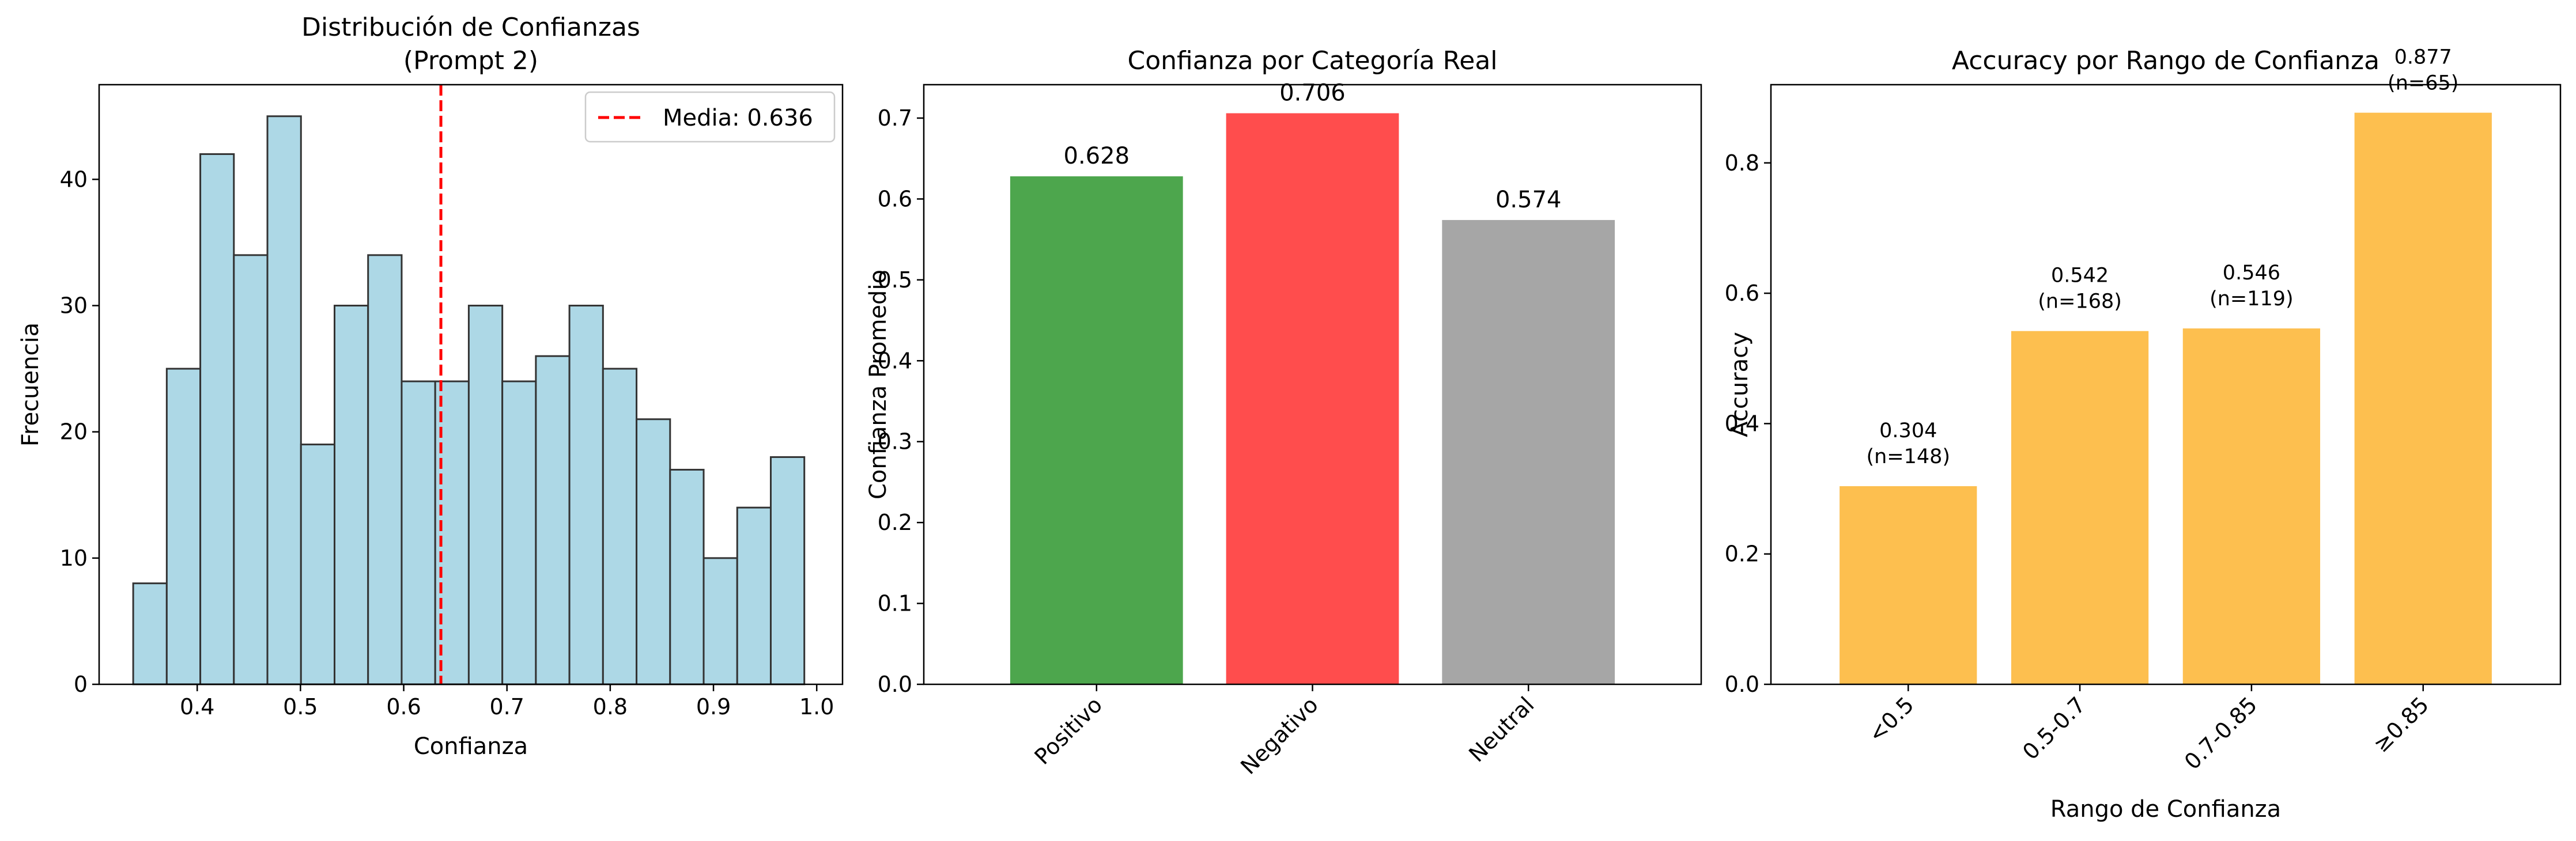 The image size is (2576, 841). I want to click on x-tick-label: 0.5-0.7, so click(2054, 728).